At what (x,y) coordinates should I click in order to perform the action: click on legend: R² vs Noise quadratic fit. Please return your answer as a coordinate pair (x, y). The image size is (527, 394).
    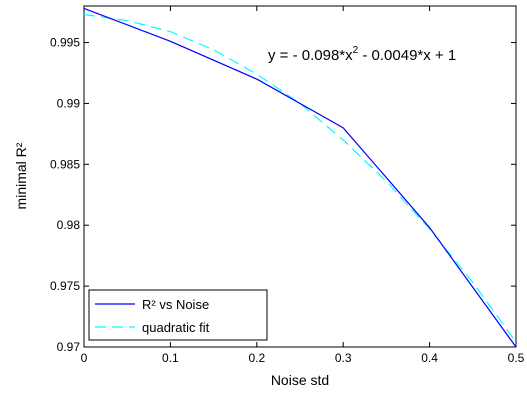
    Looking at the image, I should click on (178, 315).